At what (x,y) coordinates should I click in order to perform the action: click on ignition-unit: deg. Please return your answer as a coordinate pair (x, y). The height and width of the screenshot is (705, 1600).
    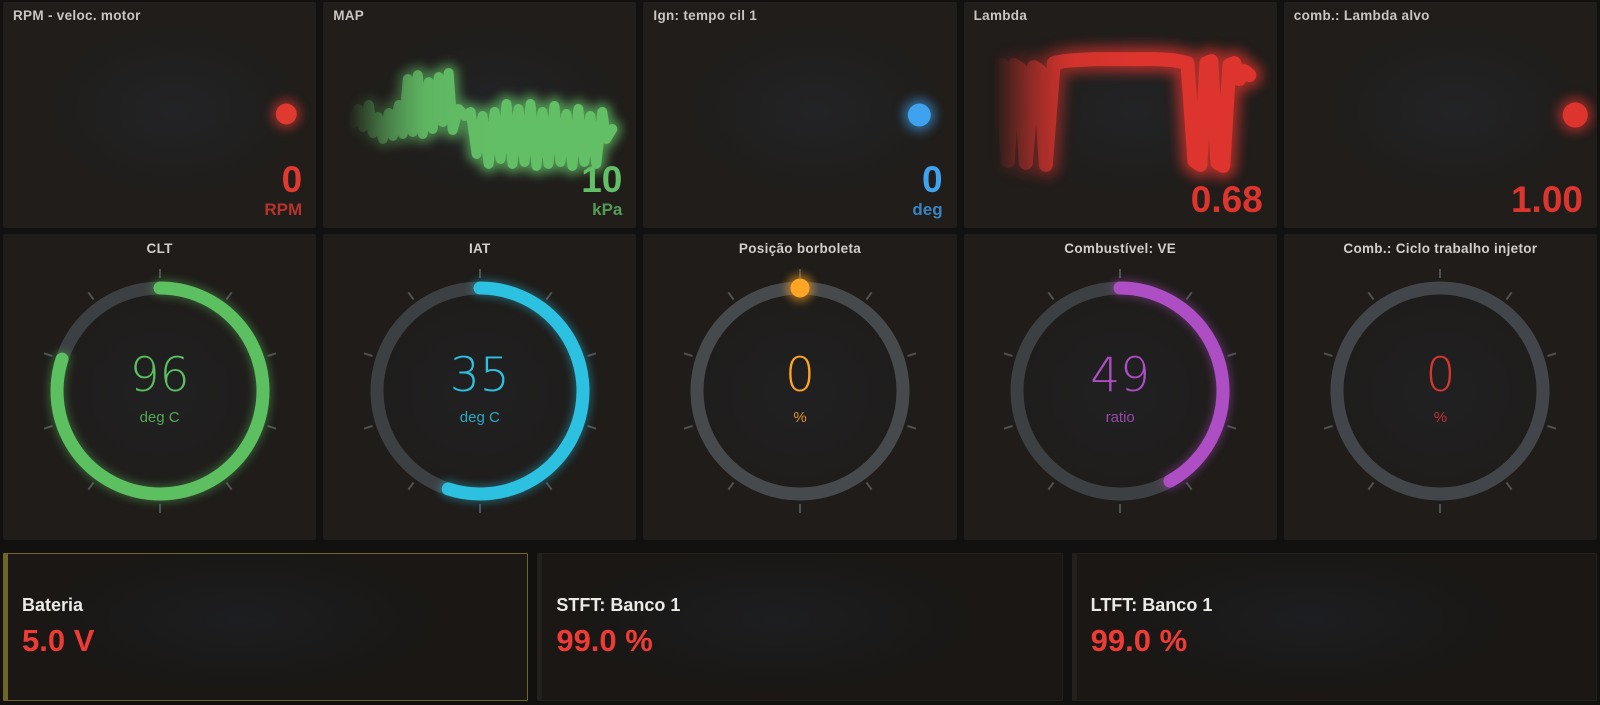
    Looking at the image, I should click on (927, 210).